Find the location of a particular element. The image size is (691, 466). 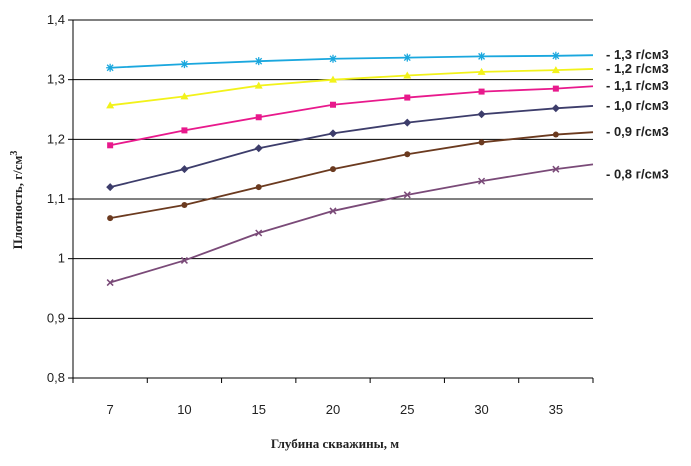

x-tick-label: 20 is located at coordinates (333, 409).